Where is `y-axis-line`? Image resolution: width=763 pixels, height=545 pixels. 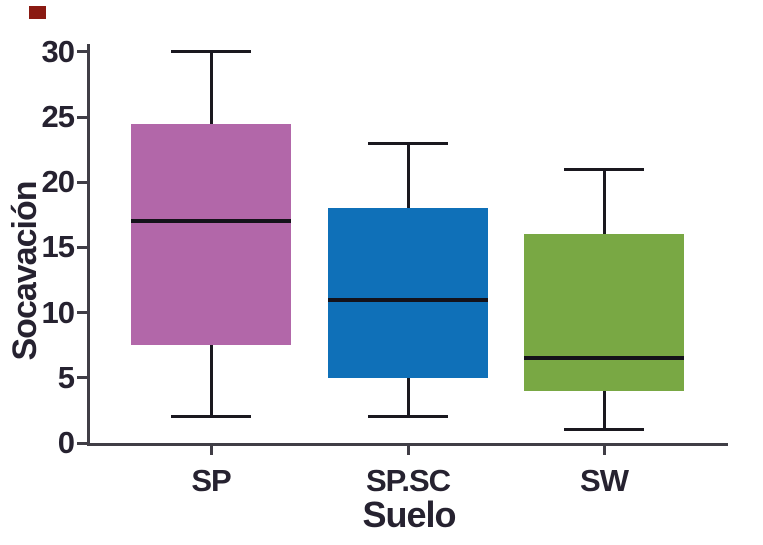
y-axis-line is located at coordinates (88, 245).